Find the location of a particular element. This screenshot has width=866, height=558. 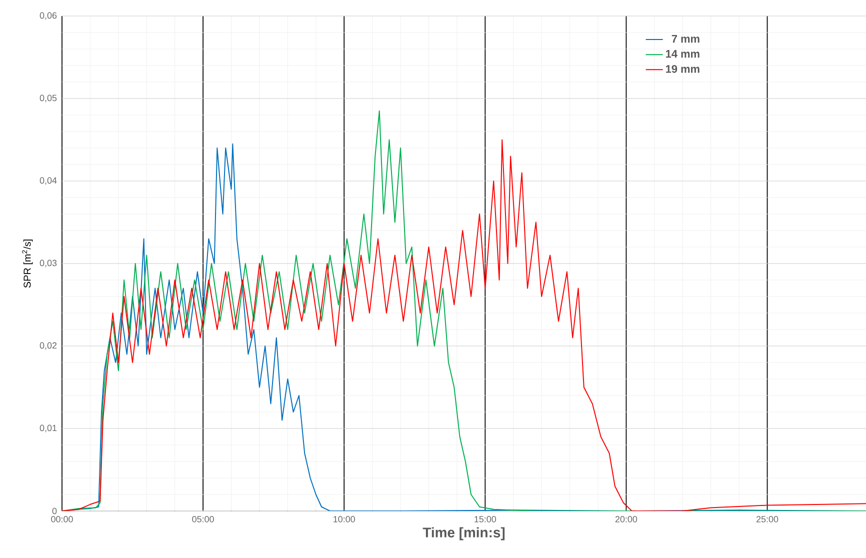

y-tick-label: 0,04 is located at coordinates (48, 181).